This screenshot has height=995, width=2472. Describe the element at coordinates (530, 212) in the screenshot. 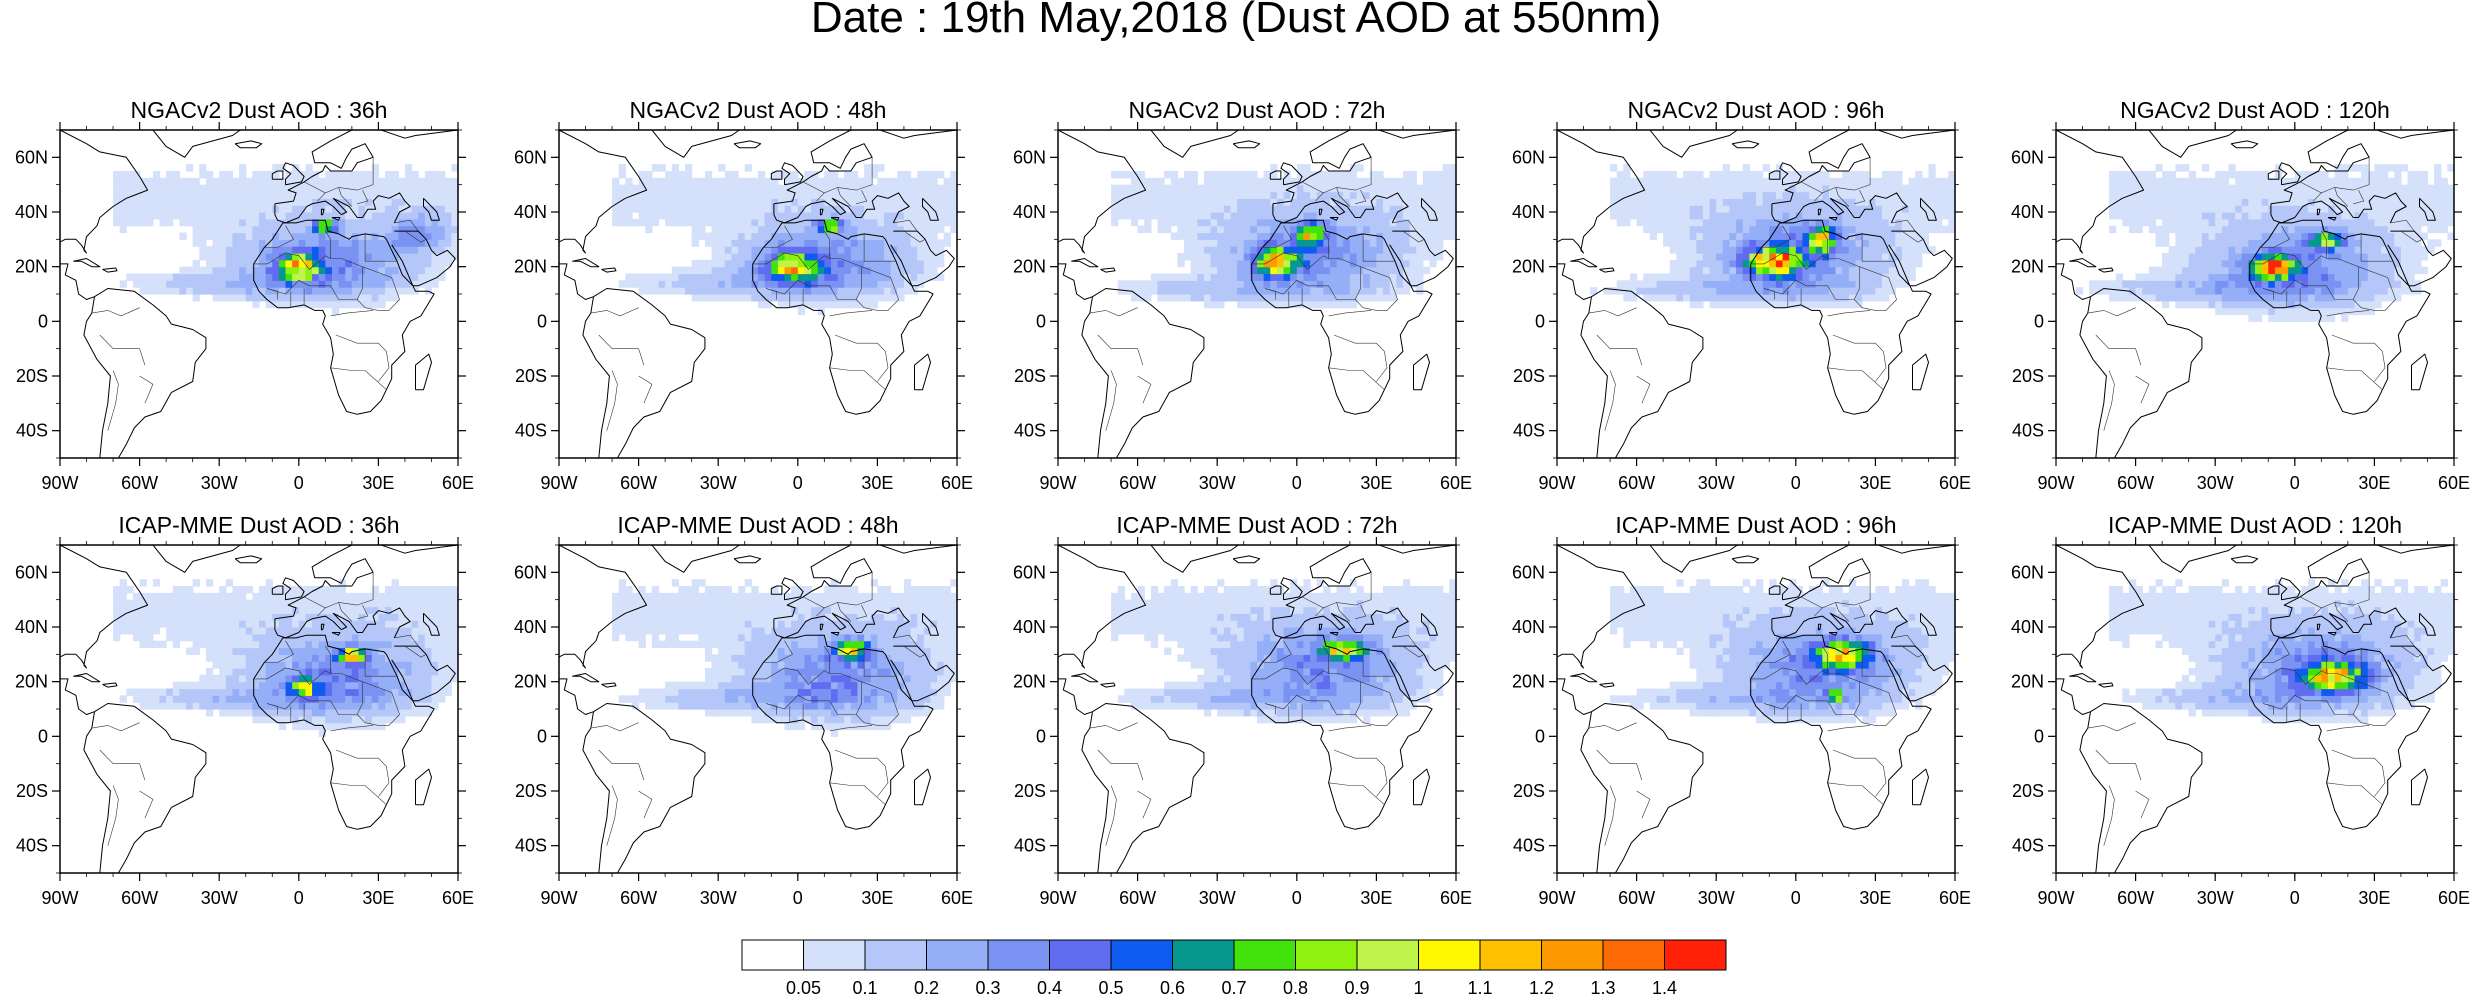

I see `lat-tick-label: 40N` at that location.